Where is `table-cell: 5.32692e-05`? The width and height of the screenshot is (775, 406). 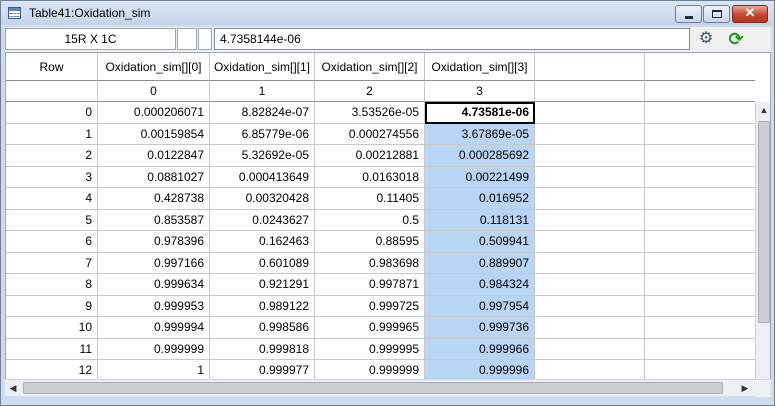
table-cell: 5.32692e-05 is located at coordinates (262, 156).